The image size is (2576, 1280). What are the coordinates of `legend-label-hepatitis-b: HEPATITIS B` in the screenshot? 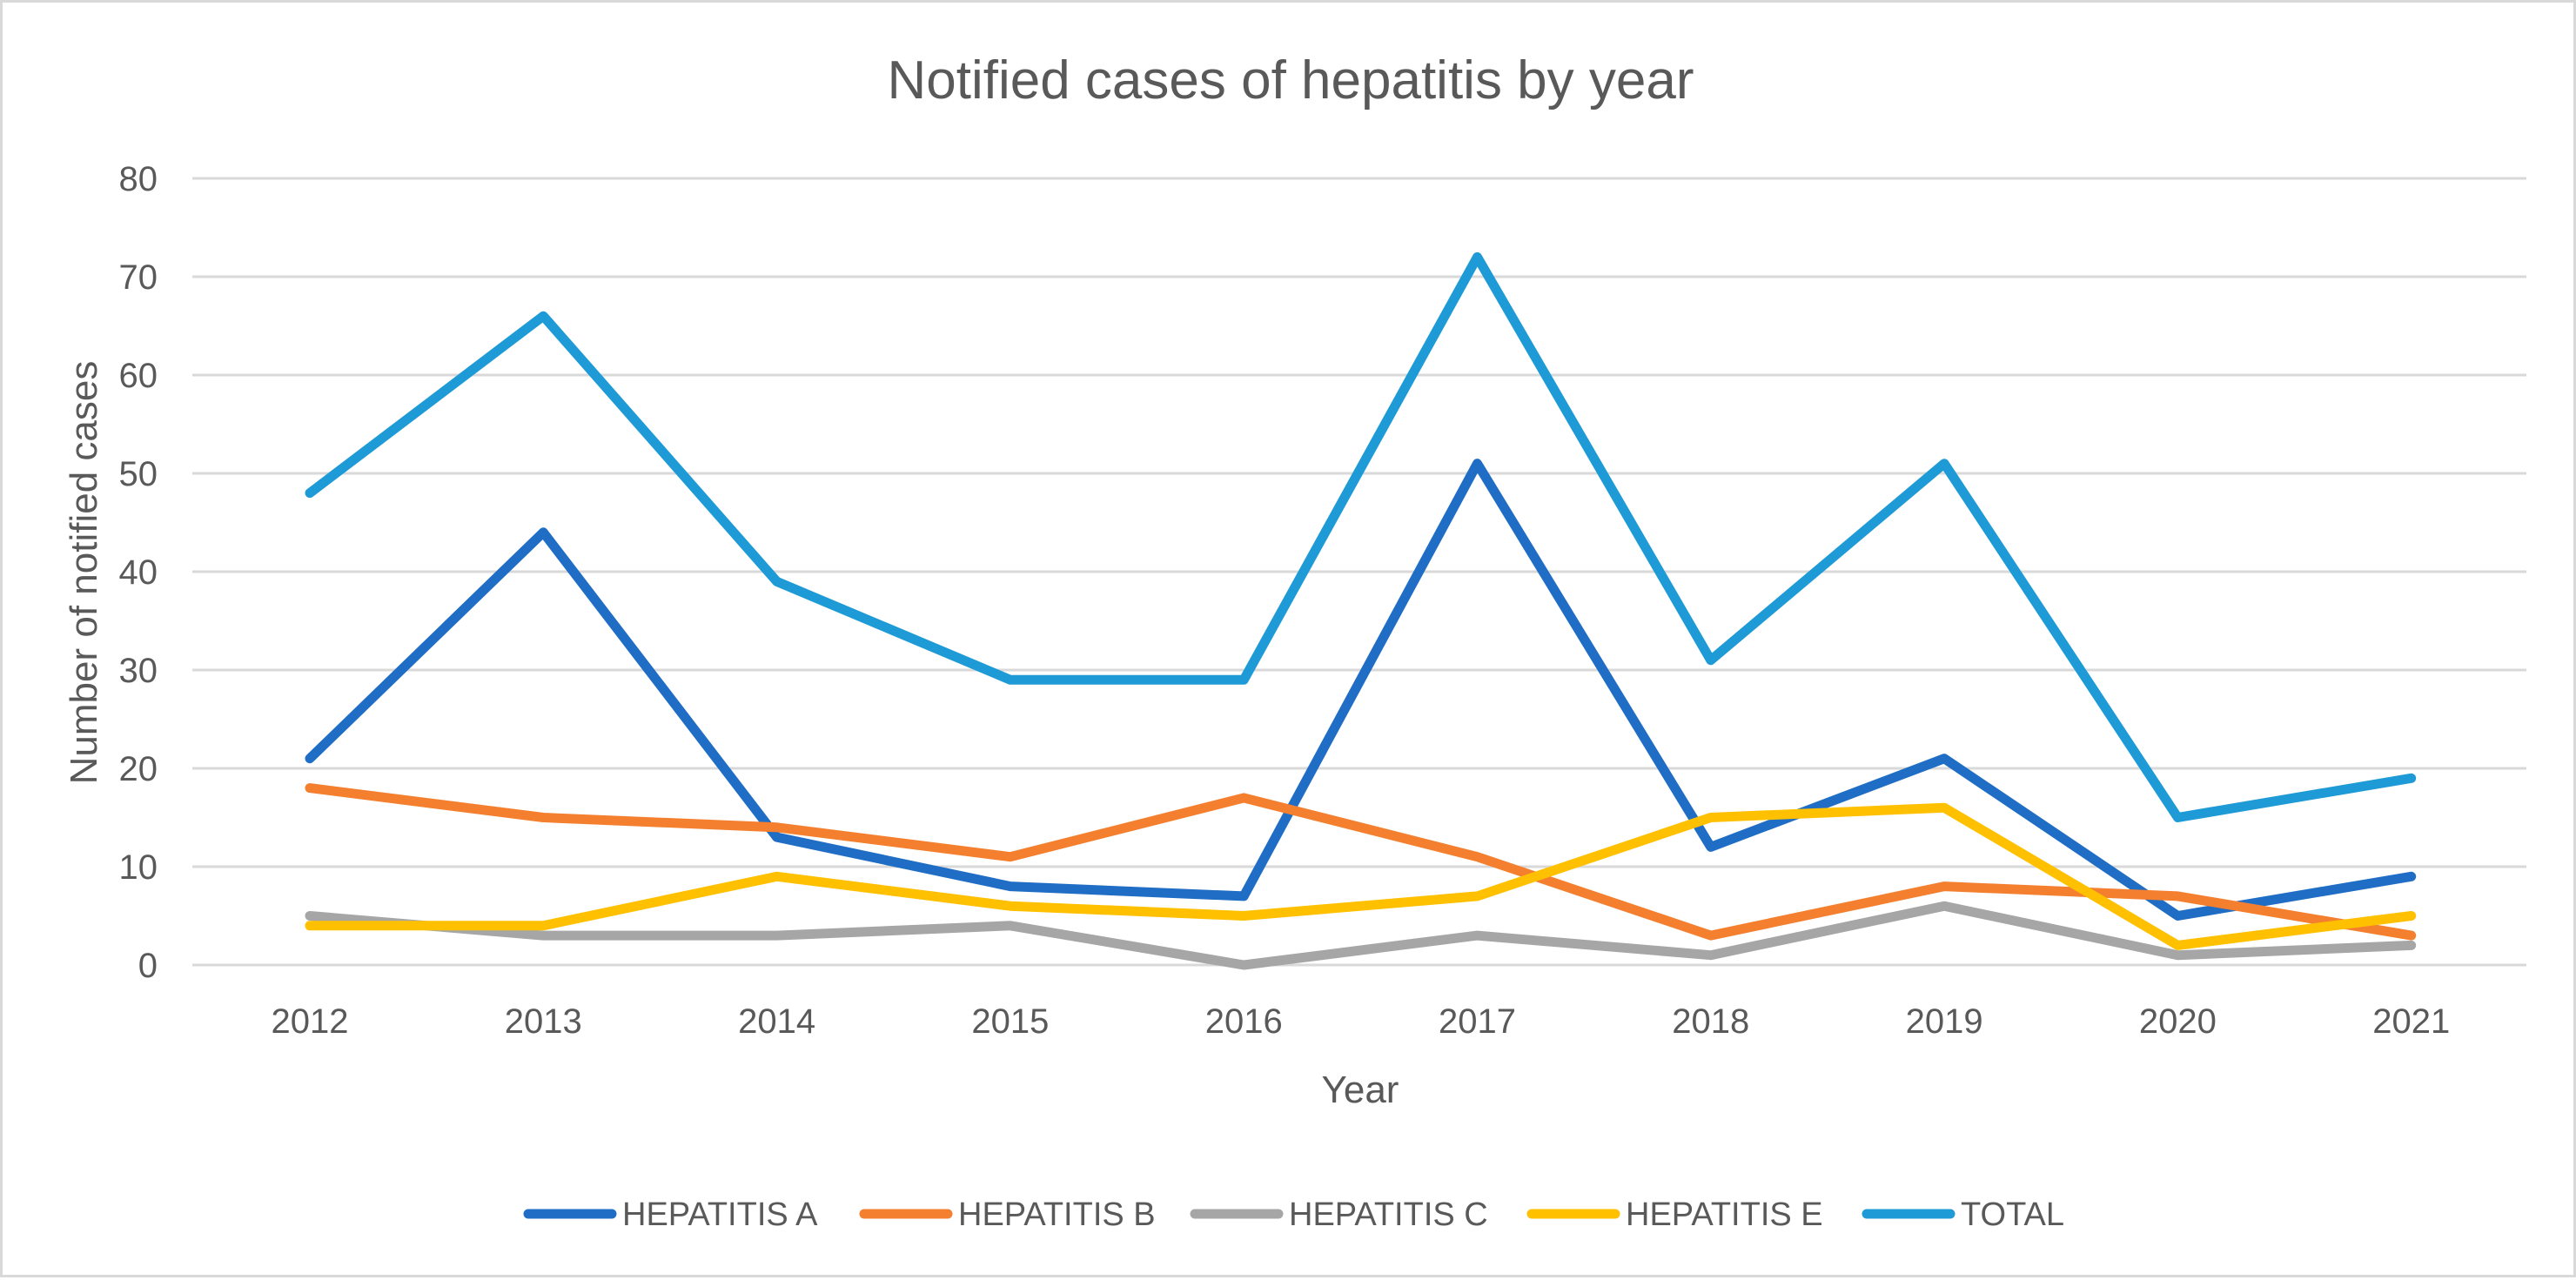 It's located at (1057, 1214).